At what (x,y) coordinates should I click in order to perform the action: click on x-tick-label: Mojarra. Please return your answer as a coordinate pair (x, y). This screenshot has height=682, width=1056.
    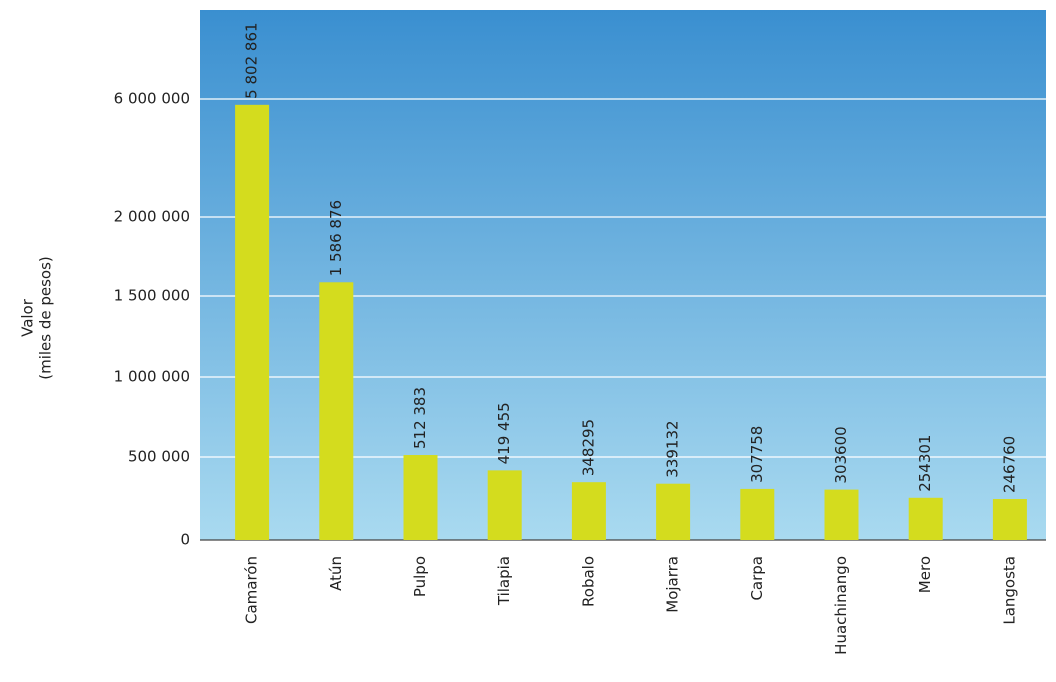
    Looking at the image, I should click on (673, 584).